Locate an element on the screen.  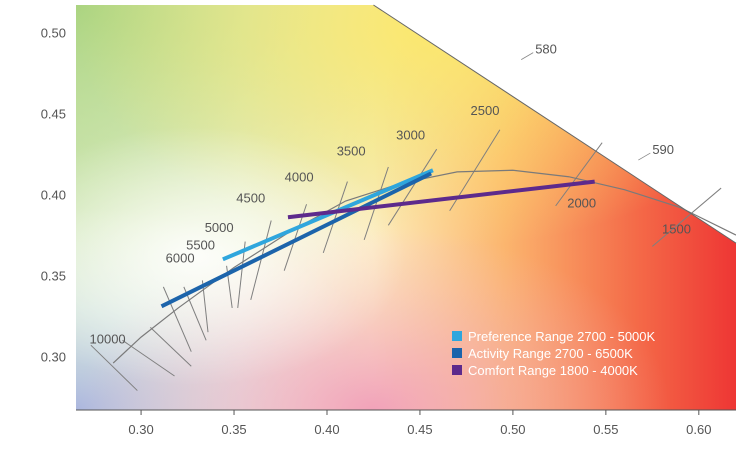
series-line-comfort-range-1800-4000k is located at coordinates (441, 199).